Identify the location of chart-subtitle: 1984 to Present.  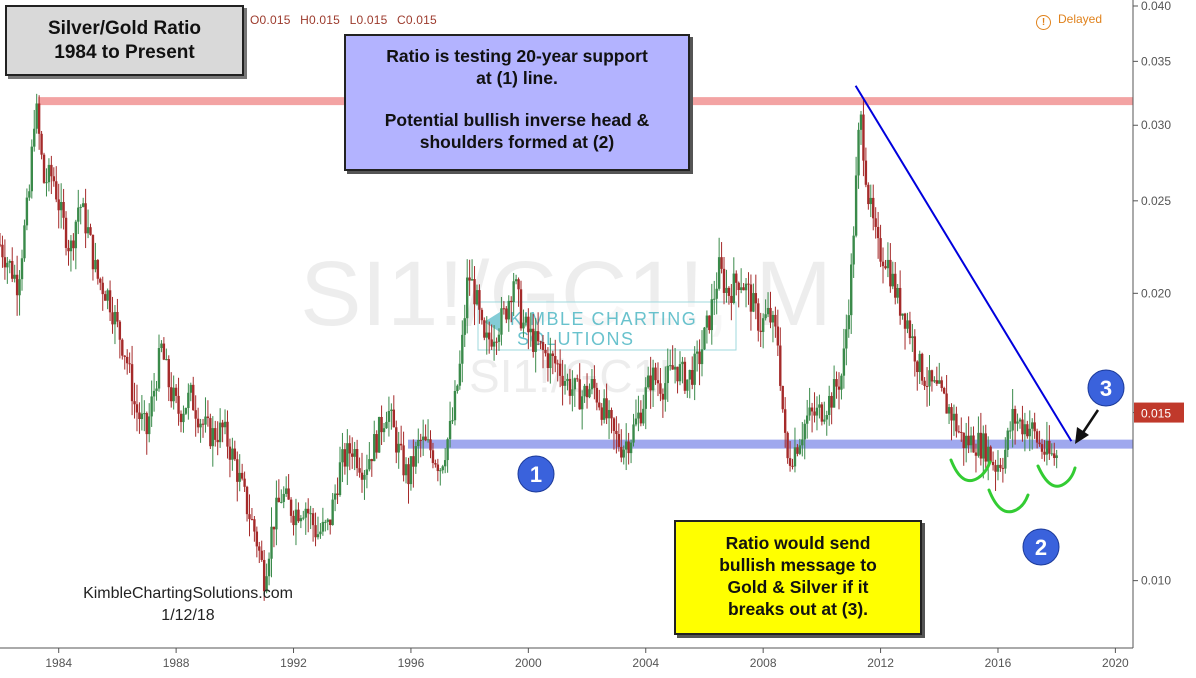
(124, 52).